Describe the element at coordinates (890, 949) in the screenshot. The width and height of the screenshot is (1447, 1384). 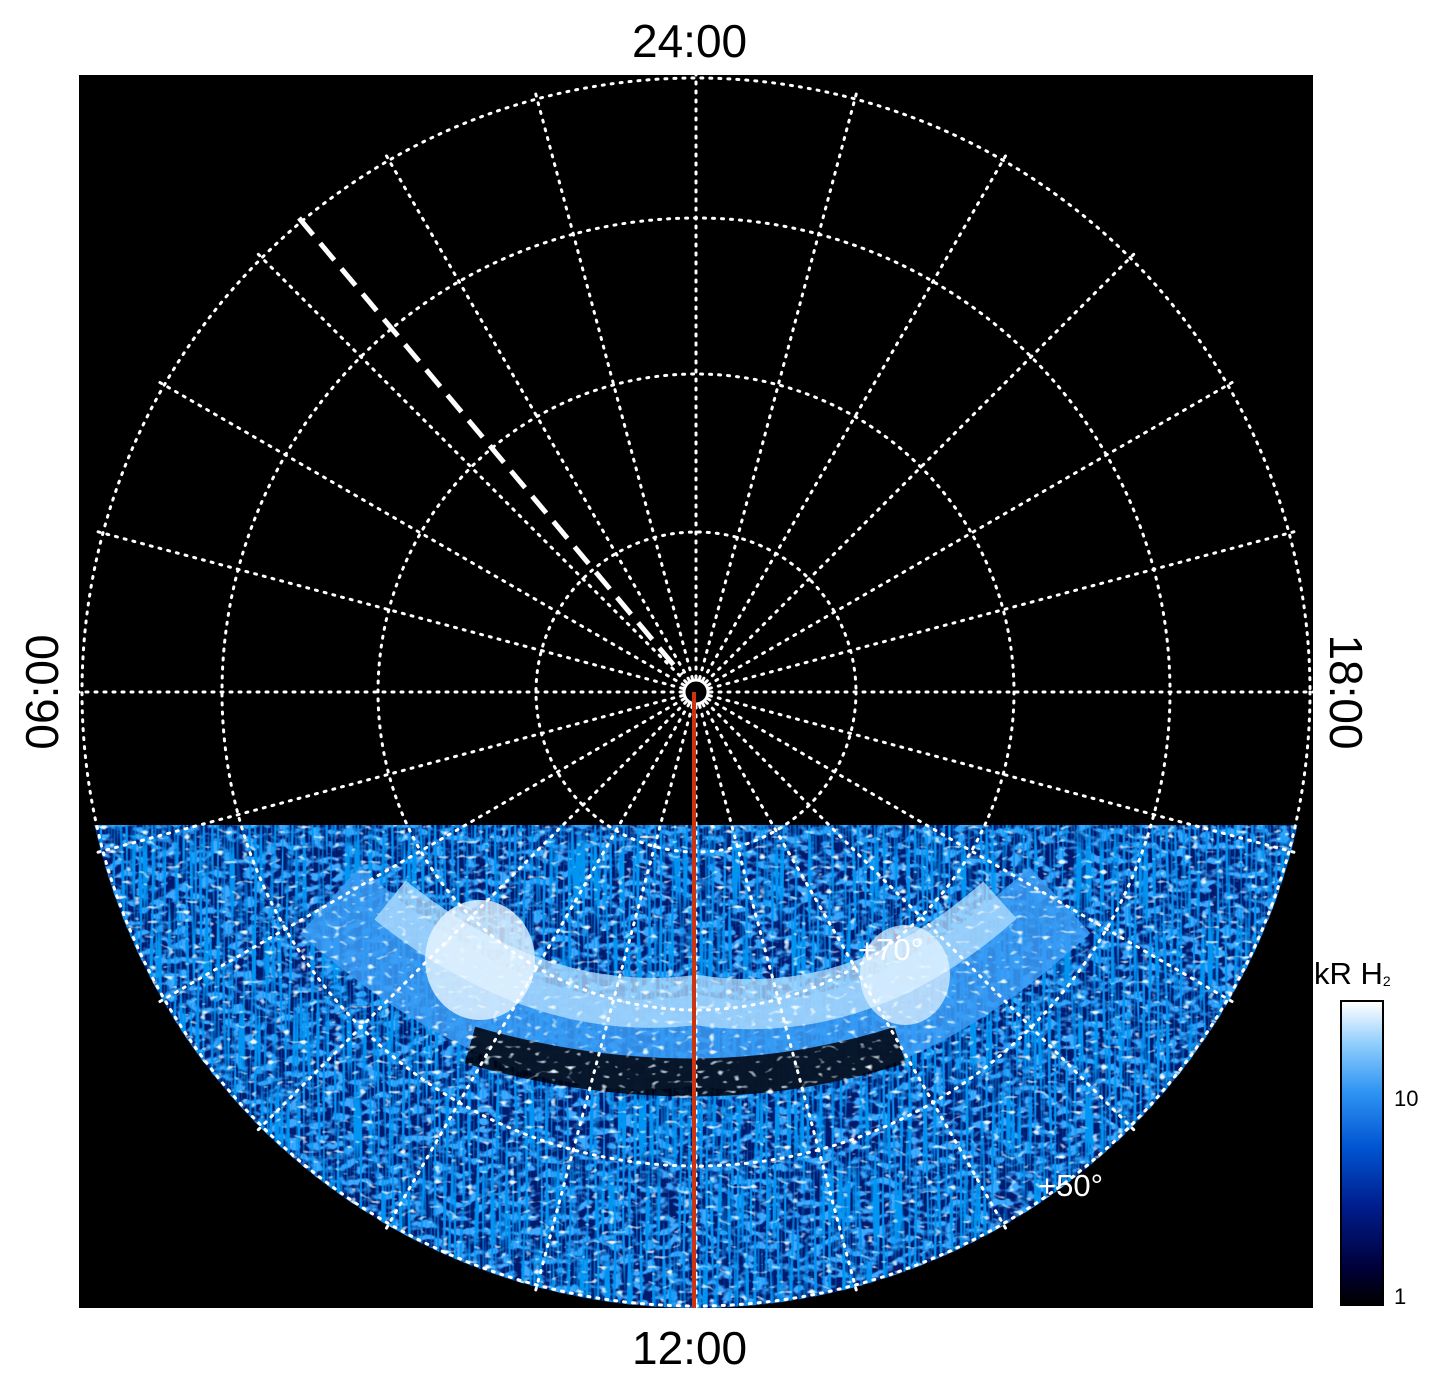
I see `latitude-label-70: +70°` at that location.